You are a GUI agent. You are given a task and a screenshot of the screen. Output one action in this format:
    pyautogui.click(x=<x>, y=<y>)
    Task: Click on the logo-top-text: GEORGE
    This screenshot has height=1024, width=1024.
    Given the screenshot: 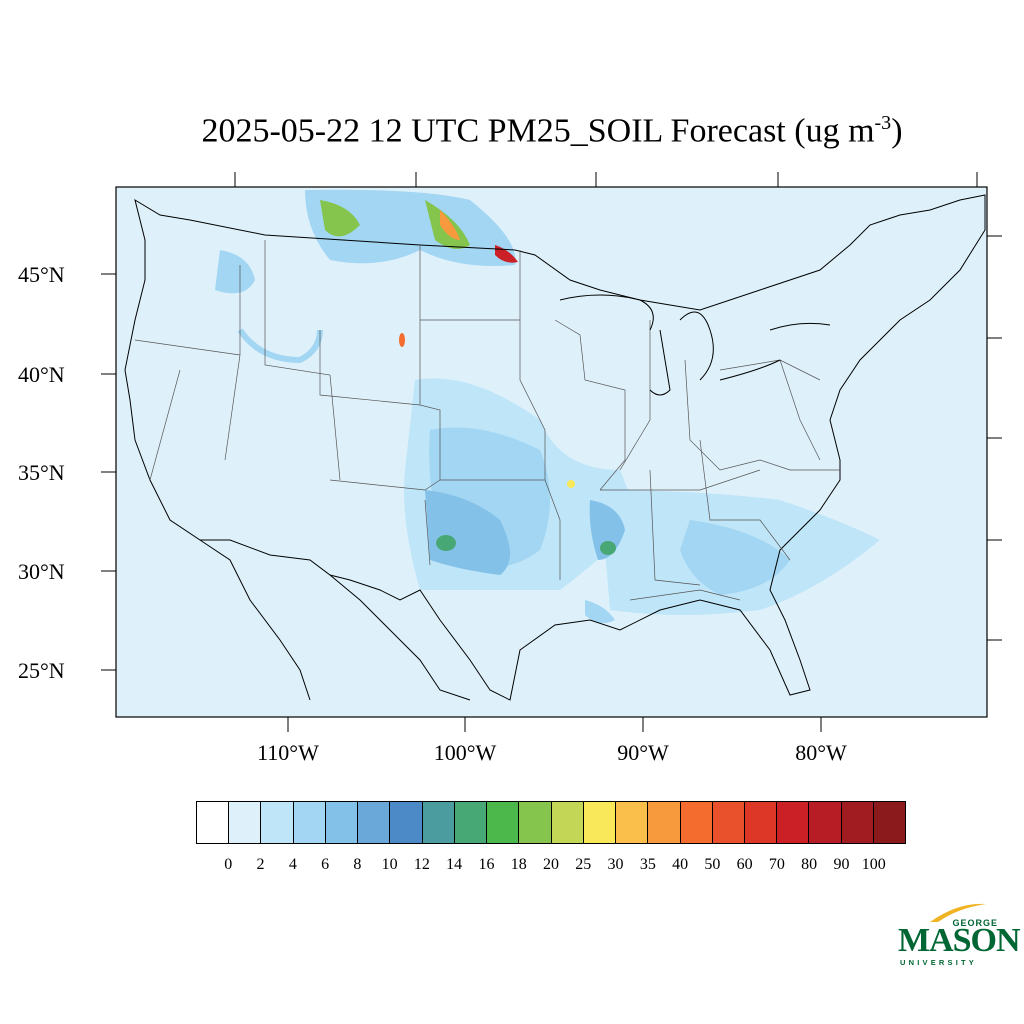 What is the action you would take?
    pyautogui.click(x=975, y=923)
    